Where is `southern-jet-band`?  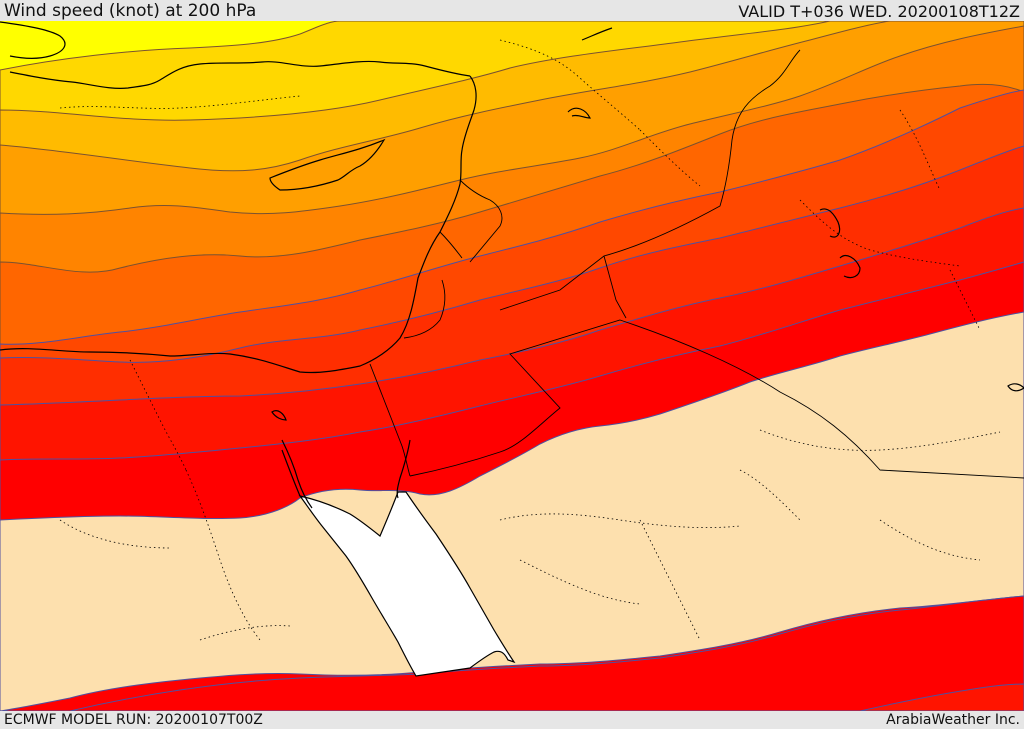
southern-jet-band is located at coordinates (546, 653).